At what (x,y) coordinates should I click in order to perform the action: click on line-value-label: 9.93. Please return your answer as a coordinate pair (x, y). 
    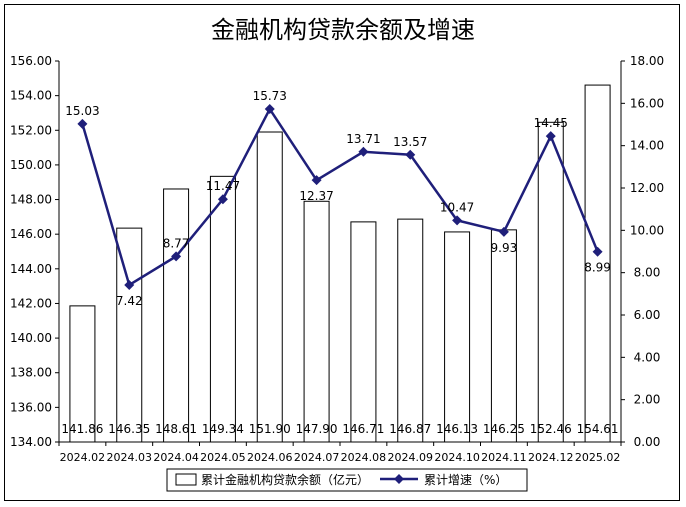
    Looking at the image, I should click on (504, 248).